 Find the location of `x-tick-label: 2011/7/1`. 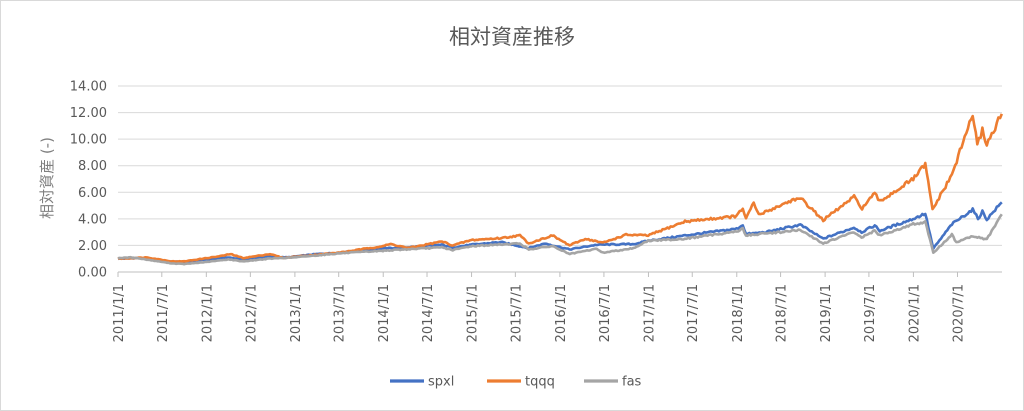

x-tick-label: 2011/7/1 is located at coordinates (163, 313).